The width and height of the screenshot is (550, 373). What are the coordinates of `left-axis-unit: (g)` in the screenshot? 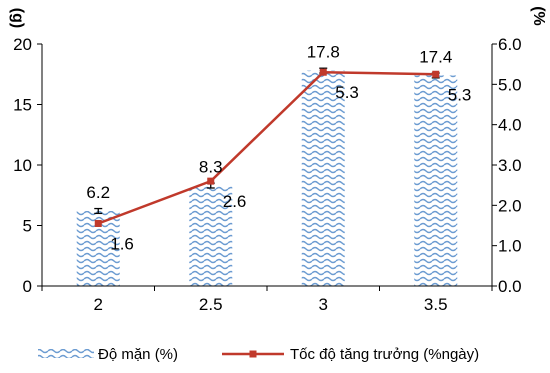 It's located at (17, 18).